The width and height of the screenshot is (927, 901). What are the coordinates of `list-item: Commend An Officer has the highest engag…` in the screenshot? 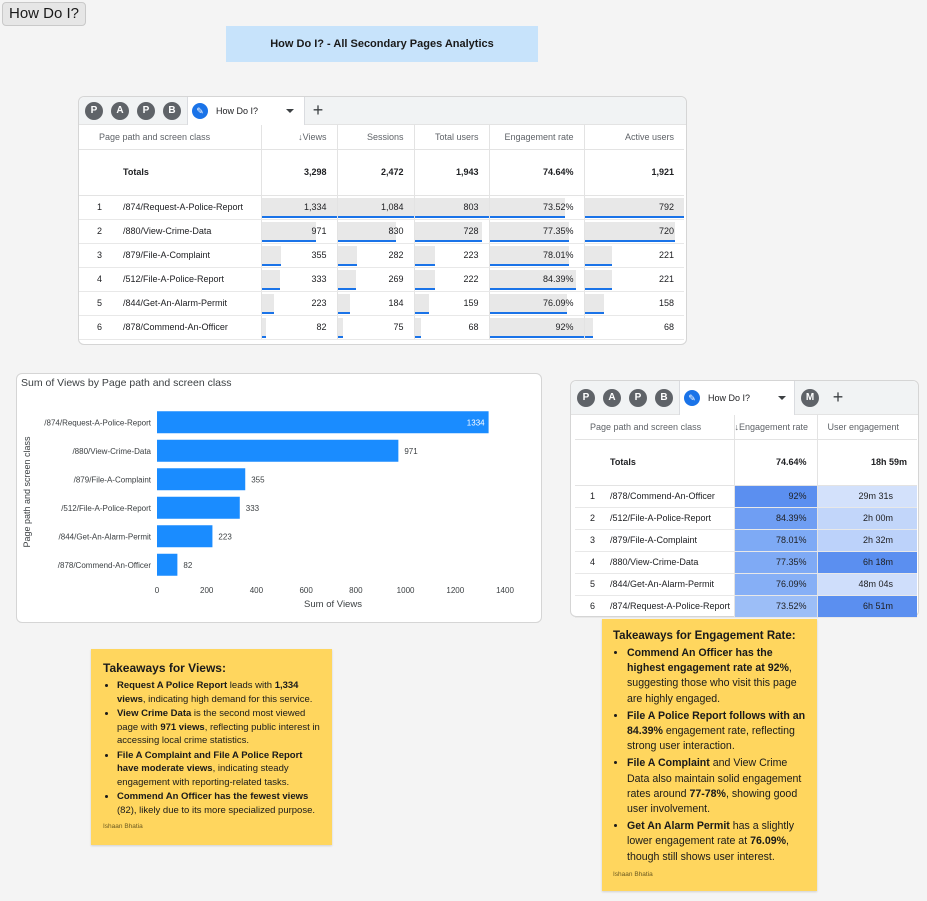 It's located at (718, 676).